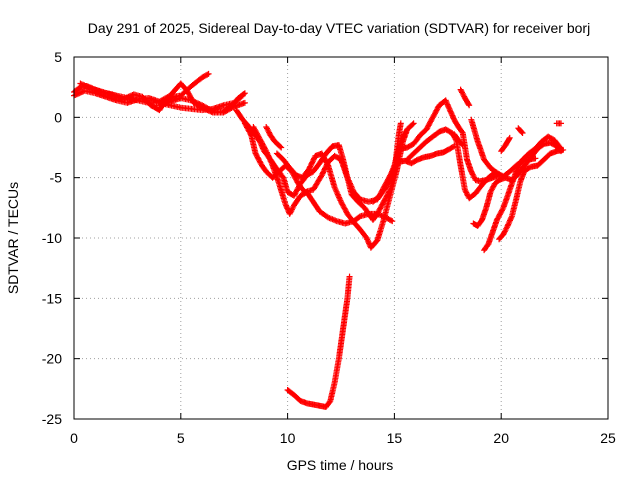 This screenshot has height=480, width=640. What do you see at coordinates (608, 438) in the screenshot?
I see `x-tick-label: 25` at bounding box center [608, 438].